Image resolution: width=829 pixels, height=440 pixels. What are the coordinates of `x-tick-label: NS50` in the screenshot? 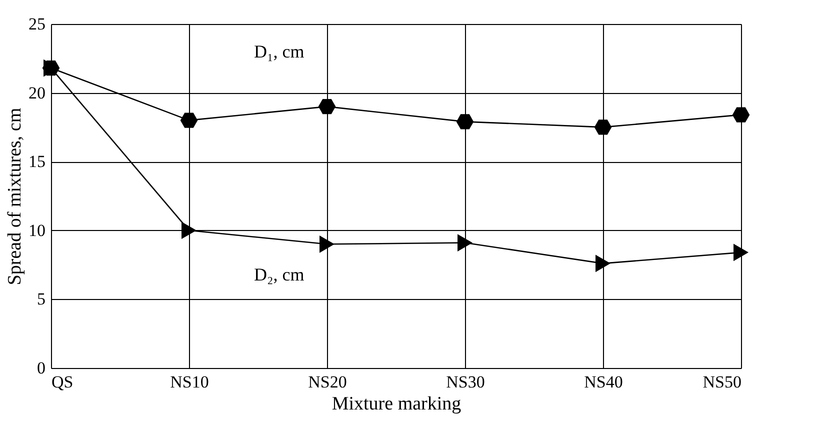 It's located at (722, 382).